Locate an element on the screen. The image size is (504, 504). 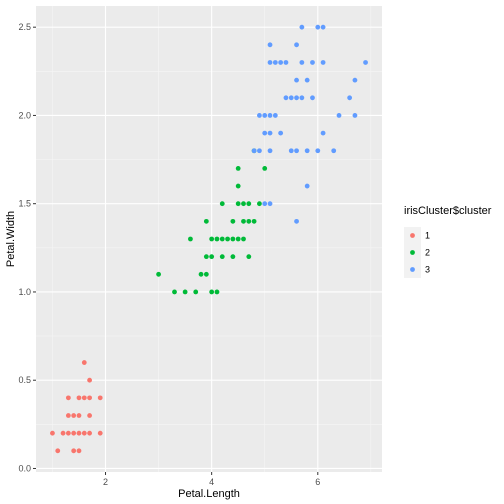
y-axis-title: Petal.Width is located at coordinates (11, 239).